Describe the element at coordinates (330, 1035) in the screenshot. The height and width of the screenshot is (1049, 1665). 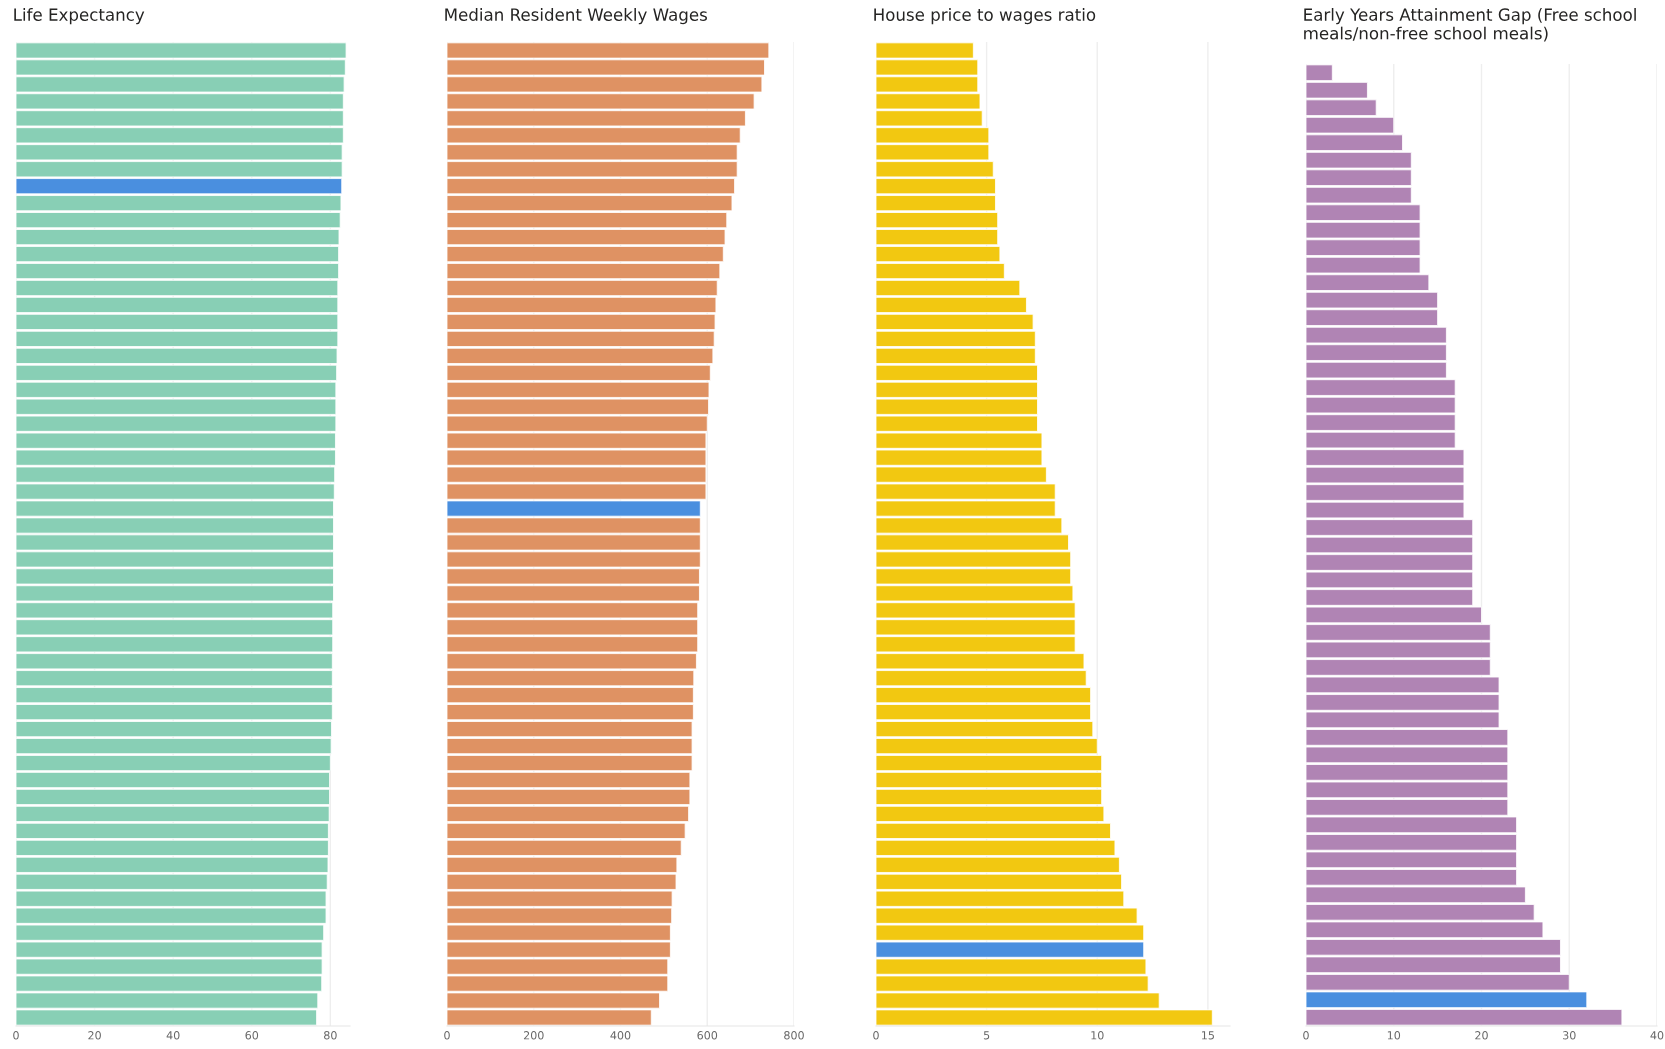
I see `x-tick-label: 80` at that location.